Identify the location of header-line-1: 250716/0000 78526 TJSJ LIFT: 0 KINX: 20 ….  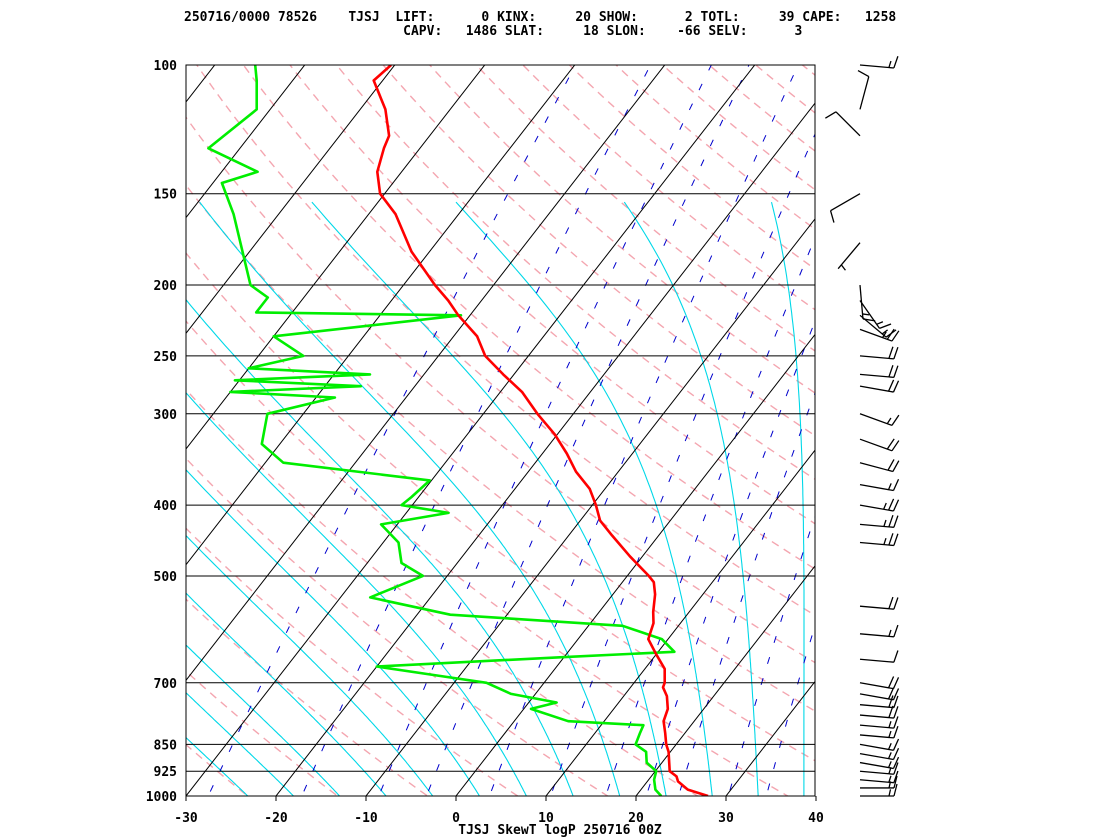
(540, 17).